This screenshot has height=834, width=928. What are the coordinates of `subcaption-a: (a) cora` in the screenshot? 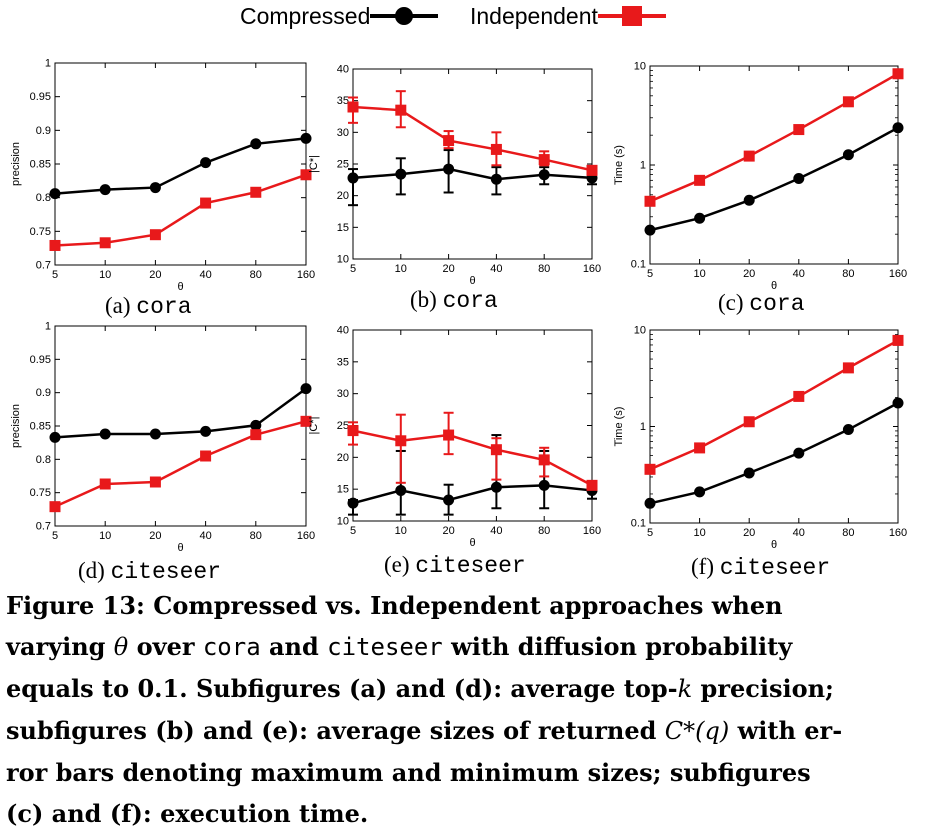 It's located at (148, 306).